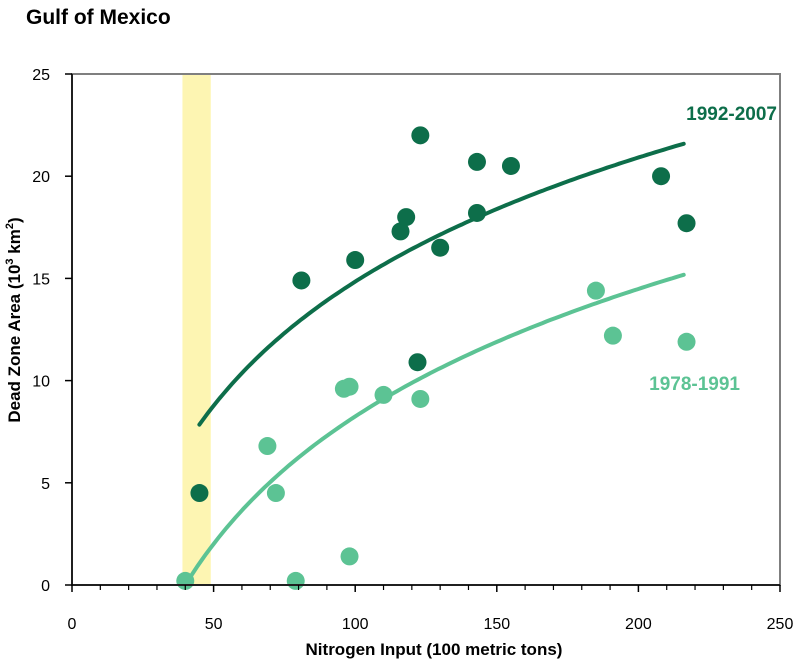 The width and height of the screenshot is (800, 666). Describe the element at coordinates (434, 649) in the screenshot. I see `x-axis-label: Nitrogen Input (100 metric tons)` at that location.